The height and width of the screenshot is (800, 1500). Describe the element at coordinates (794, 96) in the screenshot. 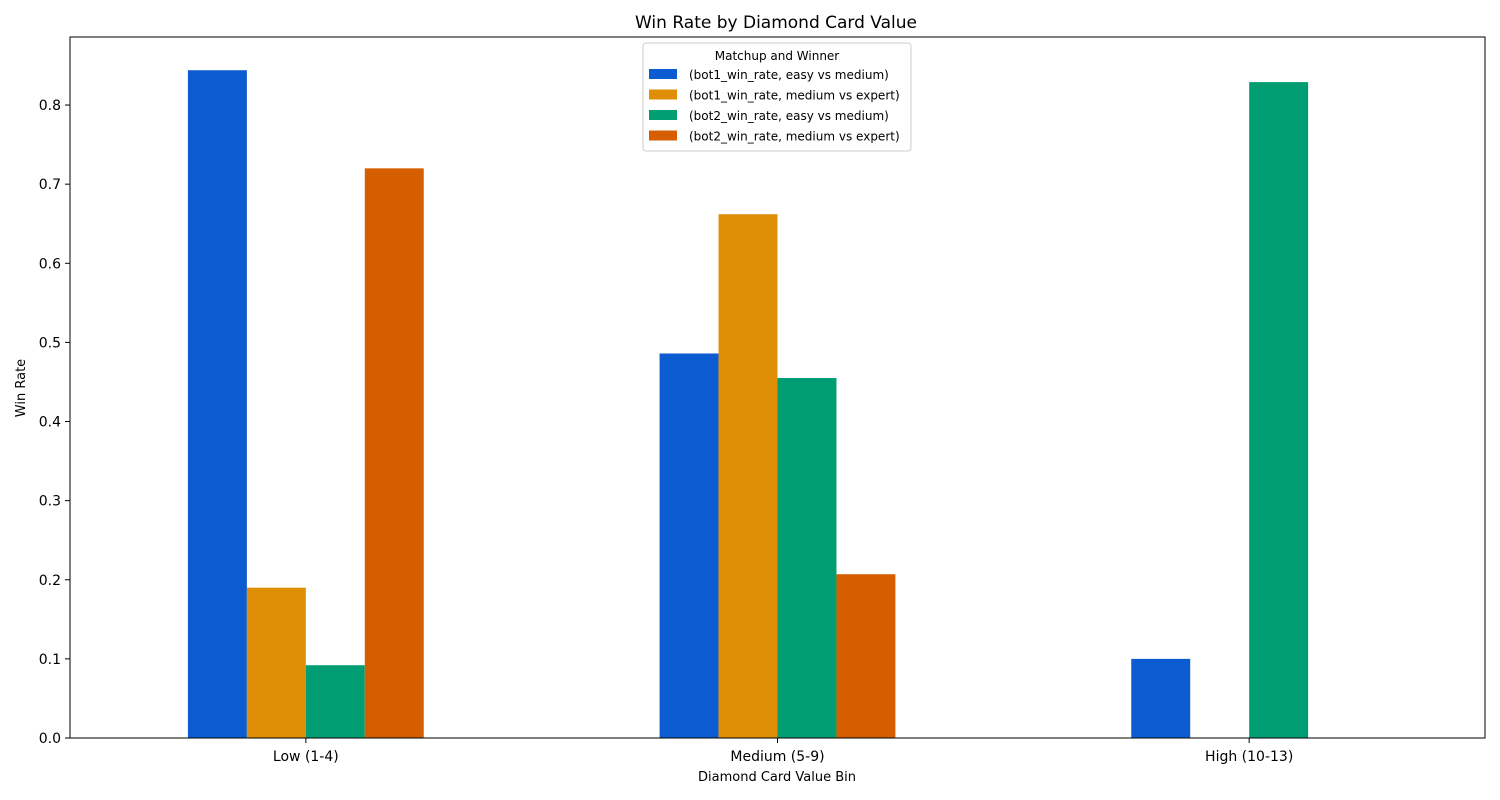

I see `legend-label: (bot1_win_rate, medium vs expert)` at that location.